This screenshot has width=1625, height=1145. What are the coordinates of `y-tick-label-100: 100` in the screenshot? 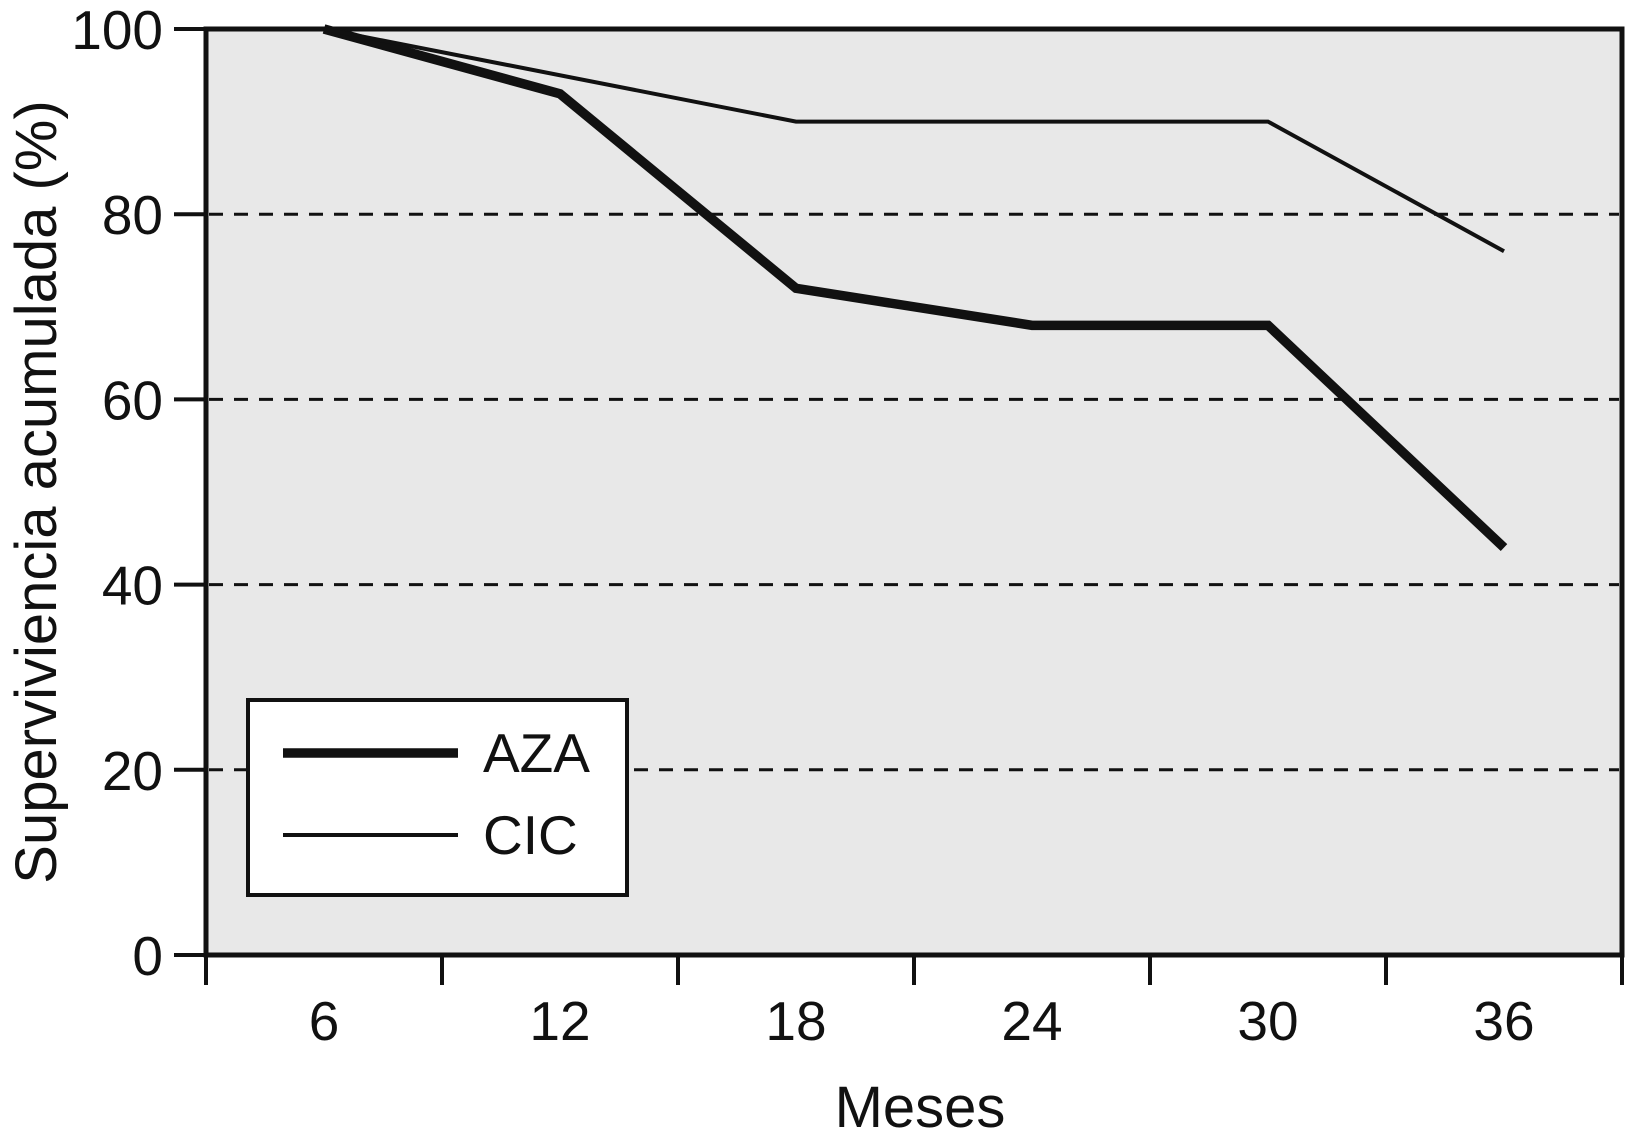 It's located at (117, 30).